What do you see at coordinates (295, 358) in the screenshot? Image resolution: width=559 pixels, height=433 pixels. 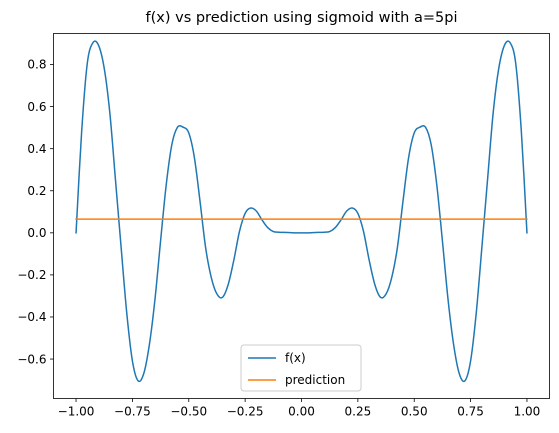 I see `legend-label-f-x: f(x)` at bounding box center [295, 358].